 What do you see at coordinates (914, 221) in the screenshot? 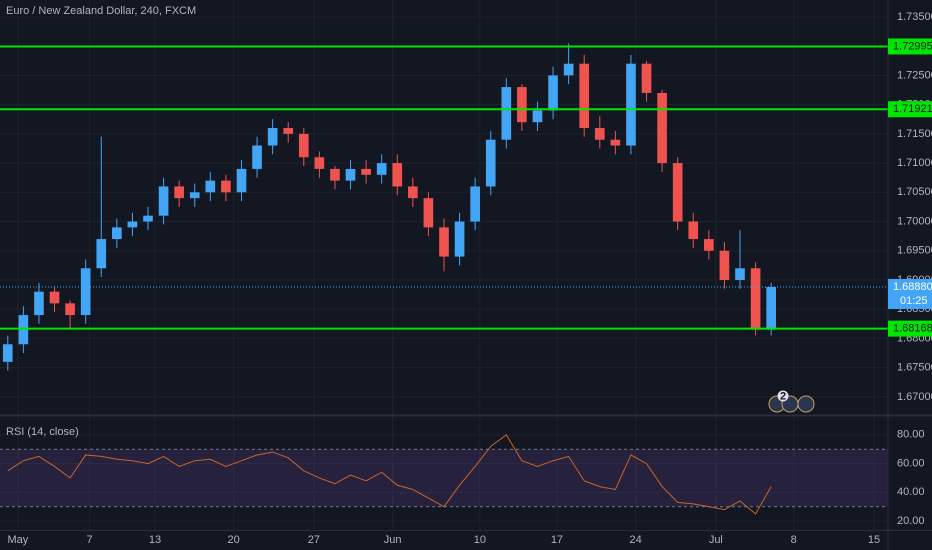
I see `y-tick-label: 1.70000` at bounding box center [914, 221].